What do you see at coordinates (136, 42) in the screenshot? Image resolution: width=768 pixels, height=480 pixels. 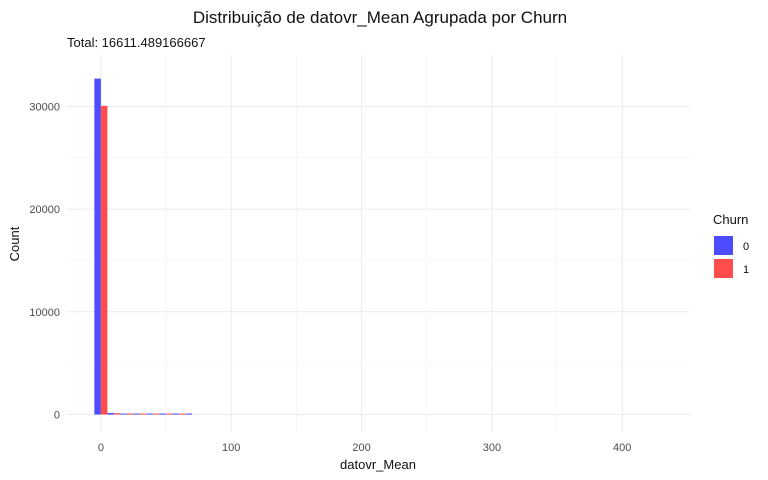 I see `chart-subtitle: Total: 16611.489166667` at bounding box center [136, 42].